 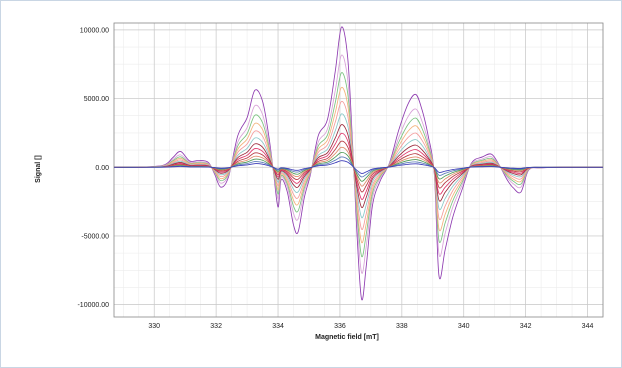 I want to click on x-tick-label: 338, so click(x=402, y=326).